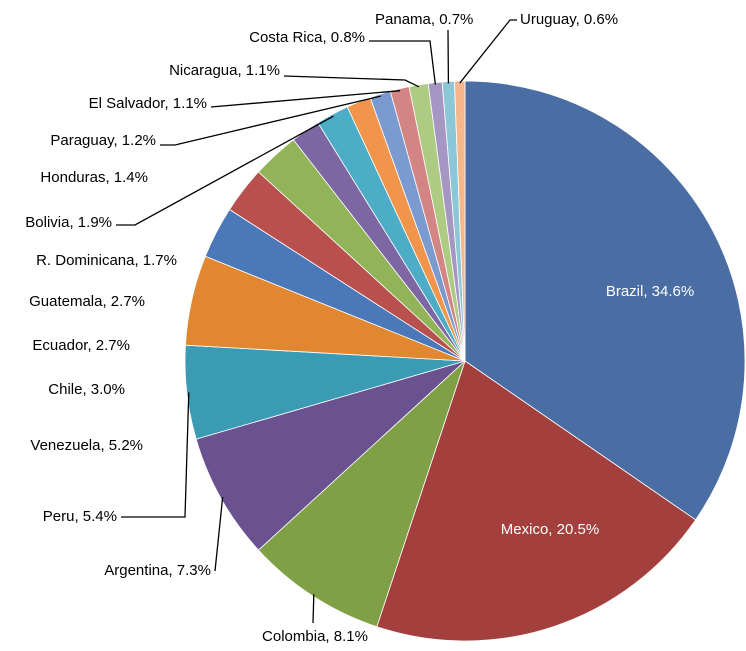 This screenshot has height=651, width=746. What do you see at coordinates (424, 19) in the screenshot?
I see `data-label: Panama, 0.7%` at bounding box center [424, 19].